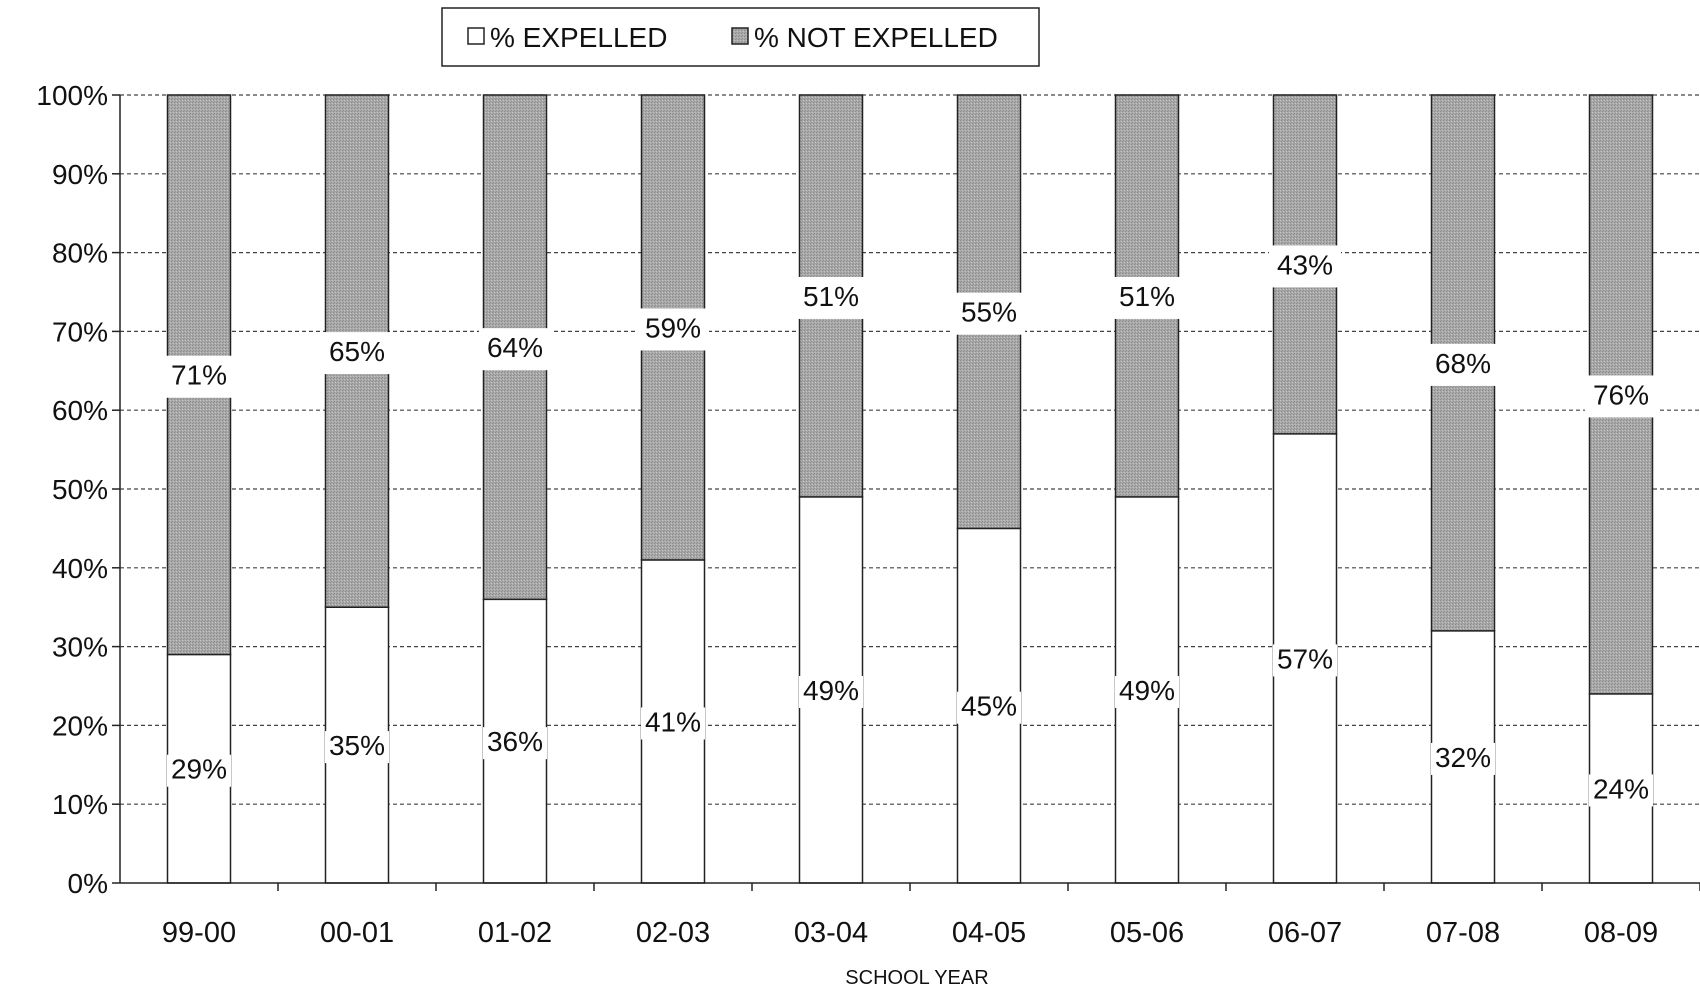 Image resolution: width=1700 pixels, height=994 pixels. Describe the element at coordinates (1147, 933) in the screenshot. I see `x-category-label: 05-06` at that location.